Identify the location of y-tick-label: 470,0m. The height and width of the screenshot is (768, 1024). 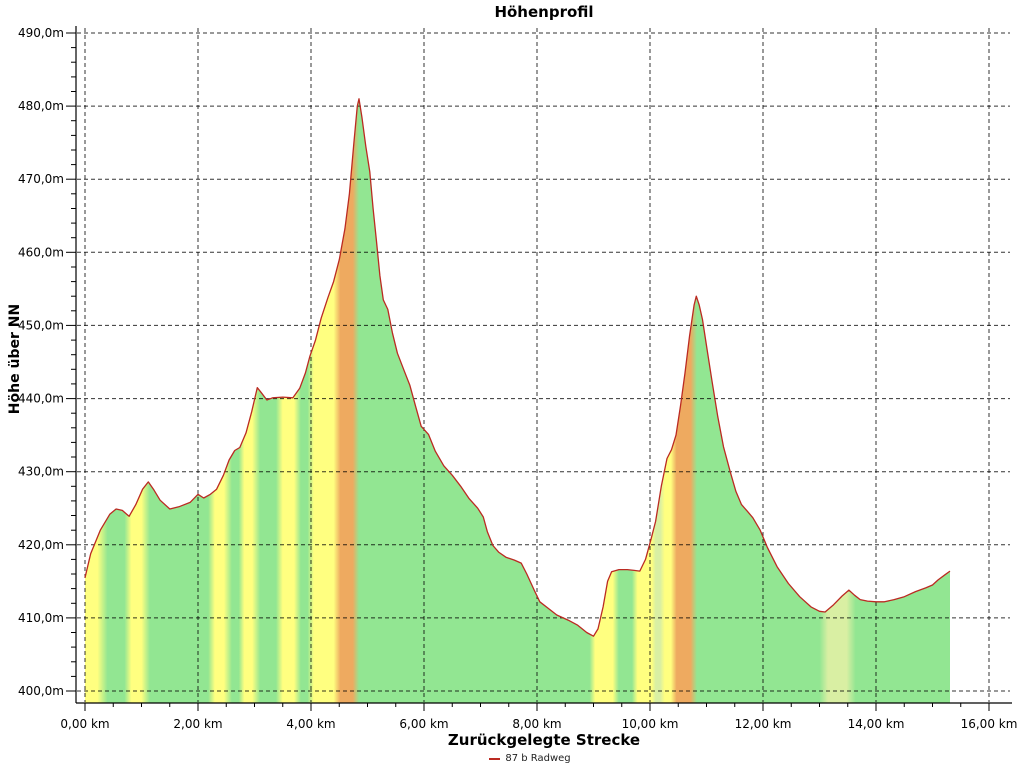
(41, 179).